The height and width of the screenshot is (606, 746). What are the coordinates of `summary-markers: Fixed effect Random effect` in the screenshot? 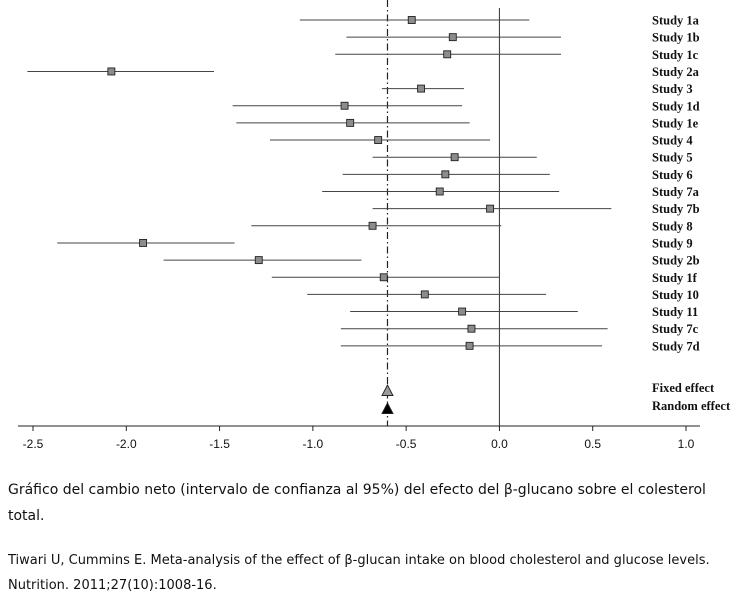 It's located at (556, 397).